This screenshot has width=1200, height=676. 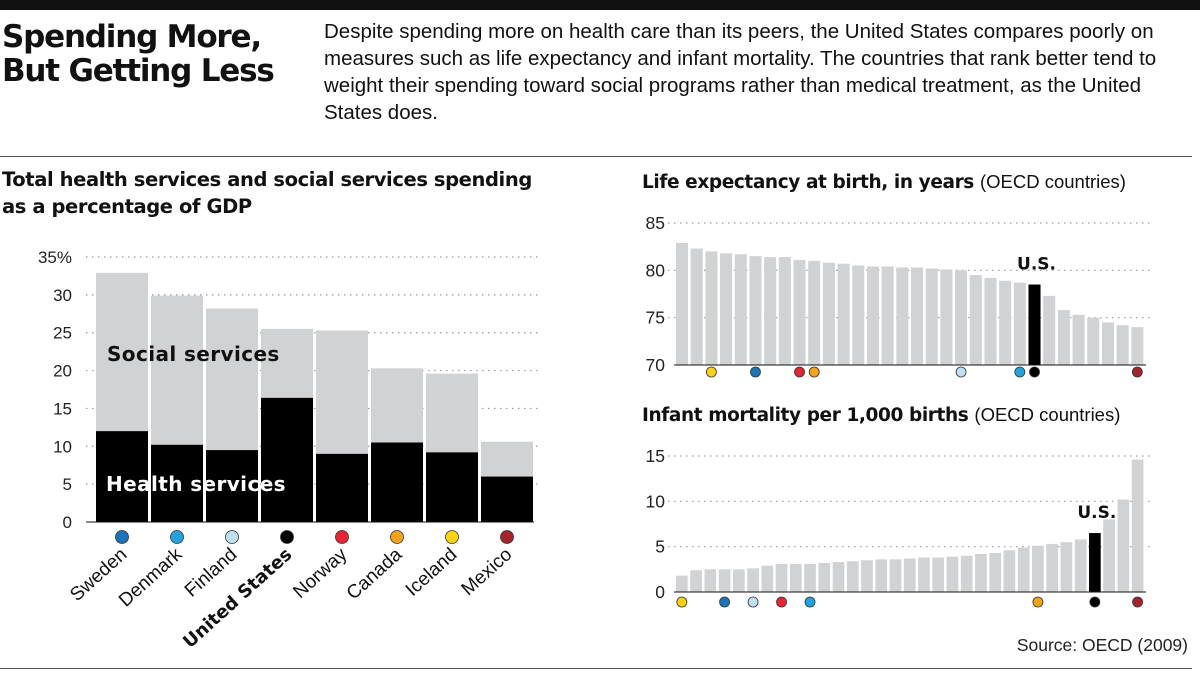 What do you see at coordinates (1102, 645) in the screenshot?
I see `source-note: Source: OECD (2009)` at bounding box center [1102, 645].